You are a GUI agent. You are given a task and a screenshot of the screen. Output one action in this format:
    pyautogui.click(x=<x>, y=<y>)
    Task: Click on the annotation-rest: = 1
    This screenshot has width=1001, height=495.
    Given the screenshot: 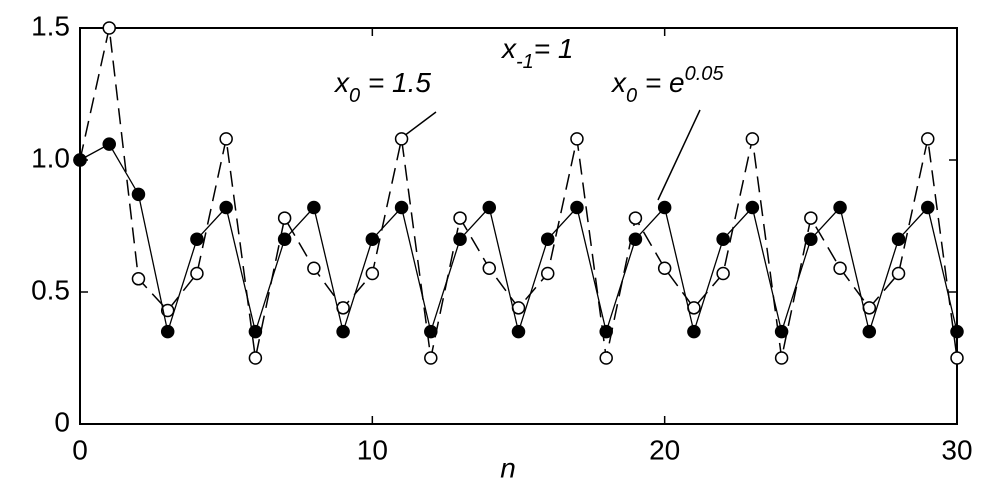 What is the action you would take?
    pyautogui.click(x=554, y=48)
    